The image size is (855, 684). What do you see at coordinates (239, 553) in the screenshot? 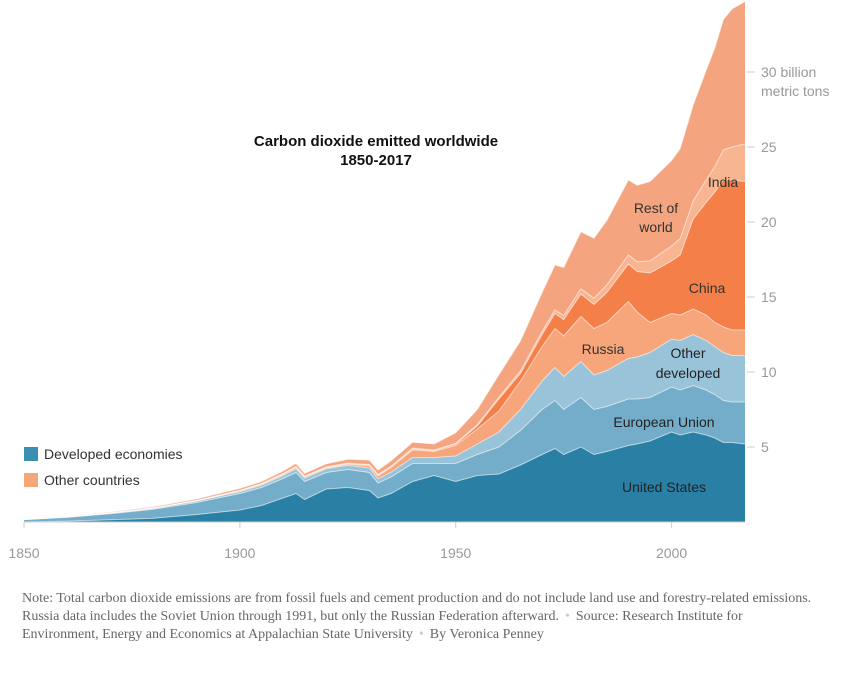
I see `x-tick-label: 1900` at bounding box center [239, 553].